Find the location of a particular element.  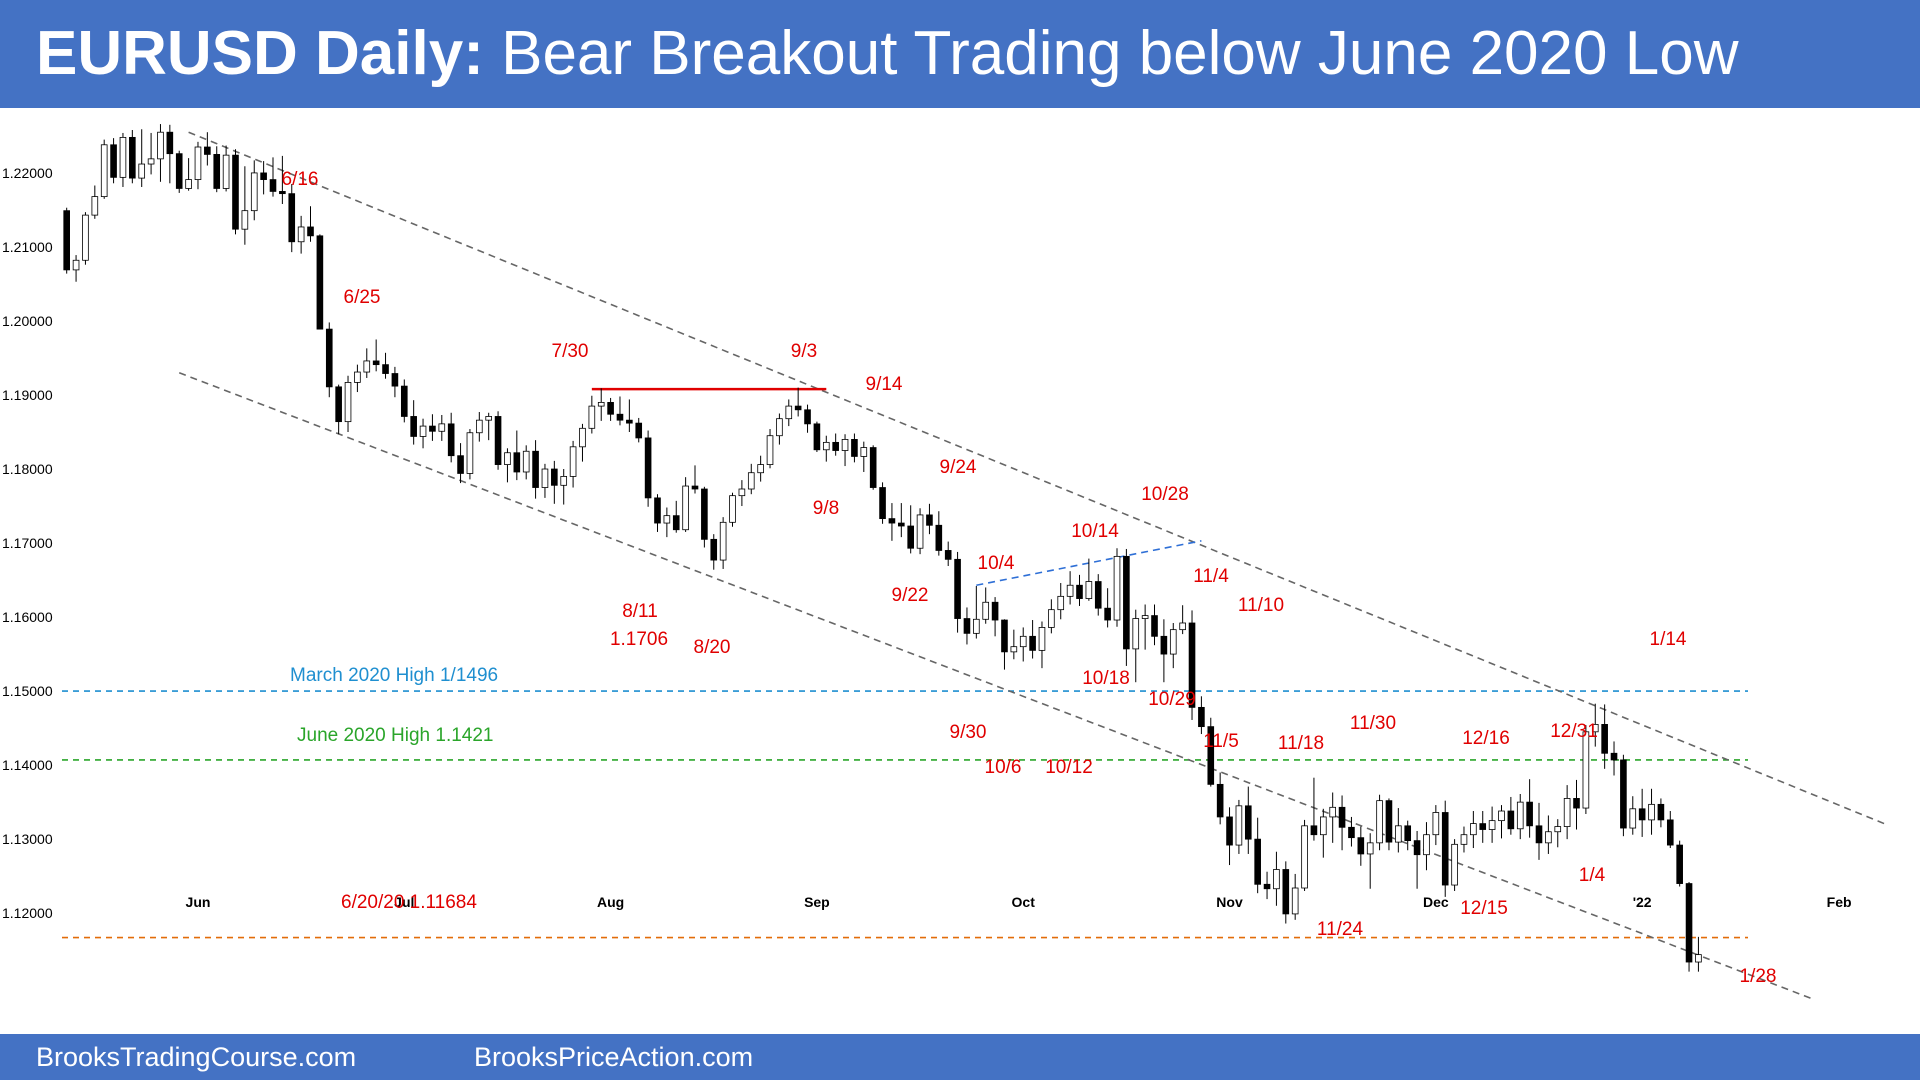

footer-left-link: BrooksTradingCourse.com is located at coordinates (196, 1057).